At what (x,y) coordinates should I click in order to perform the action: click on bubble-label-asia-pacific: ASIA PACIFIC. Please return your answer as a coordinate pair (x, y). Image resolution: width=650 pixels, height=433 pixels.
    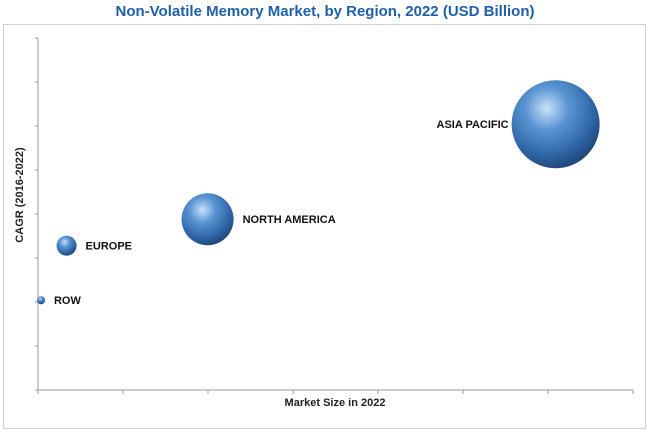
    Looking at the image, I should click on (473, 125).